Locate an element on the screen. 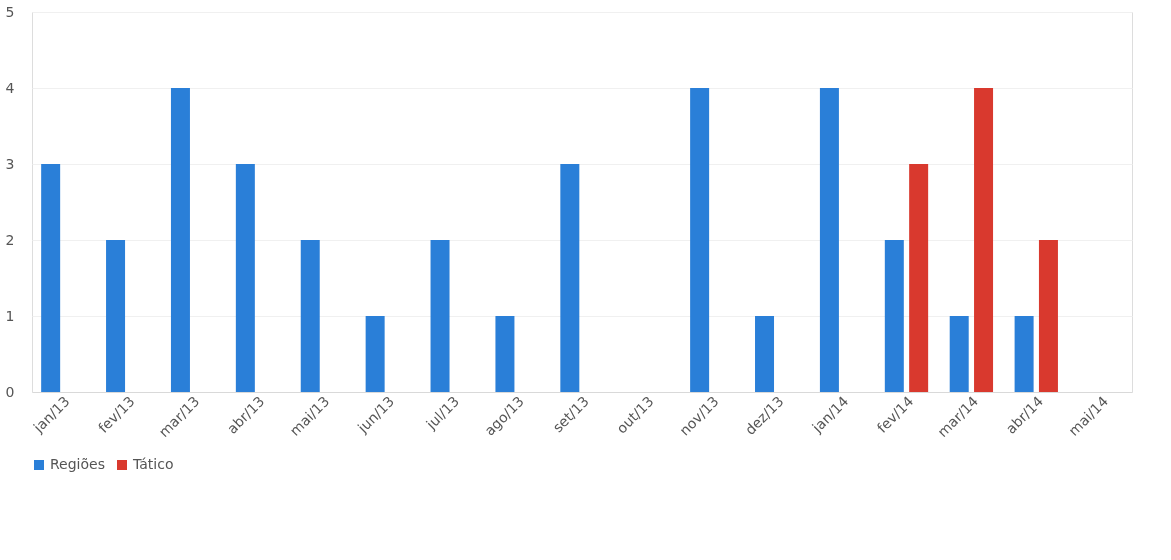 Image resolution: width=1171 pixels, height=560 pixels. legend-label: Regiões is located at coordinates (77, 464).